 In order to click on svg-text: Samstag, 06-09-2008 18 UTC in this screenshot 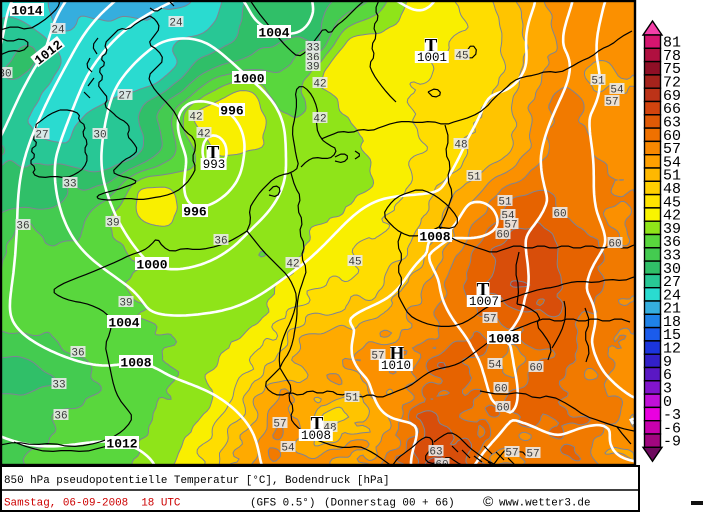, I will do `click(92, 504)`.